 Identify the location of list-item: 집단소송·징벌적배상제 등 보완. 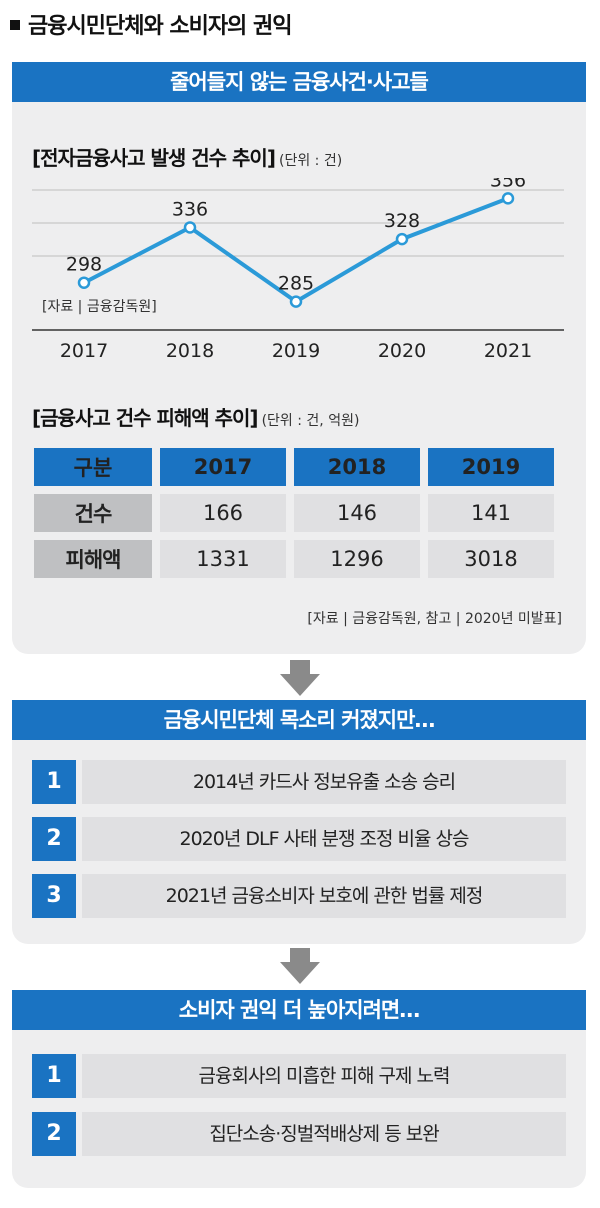
(324, 1134).